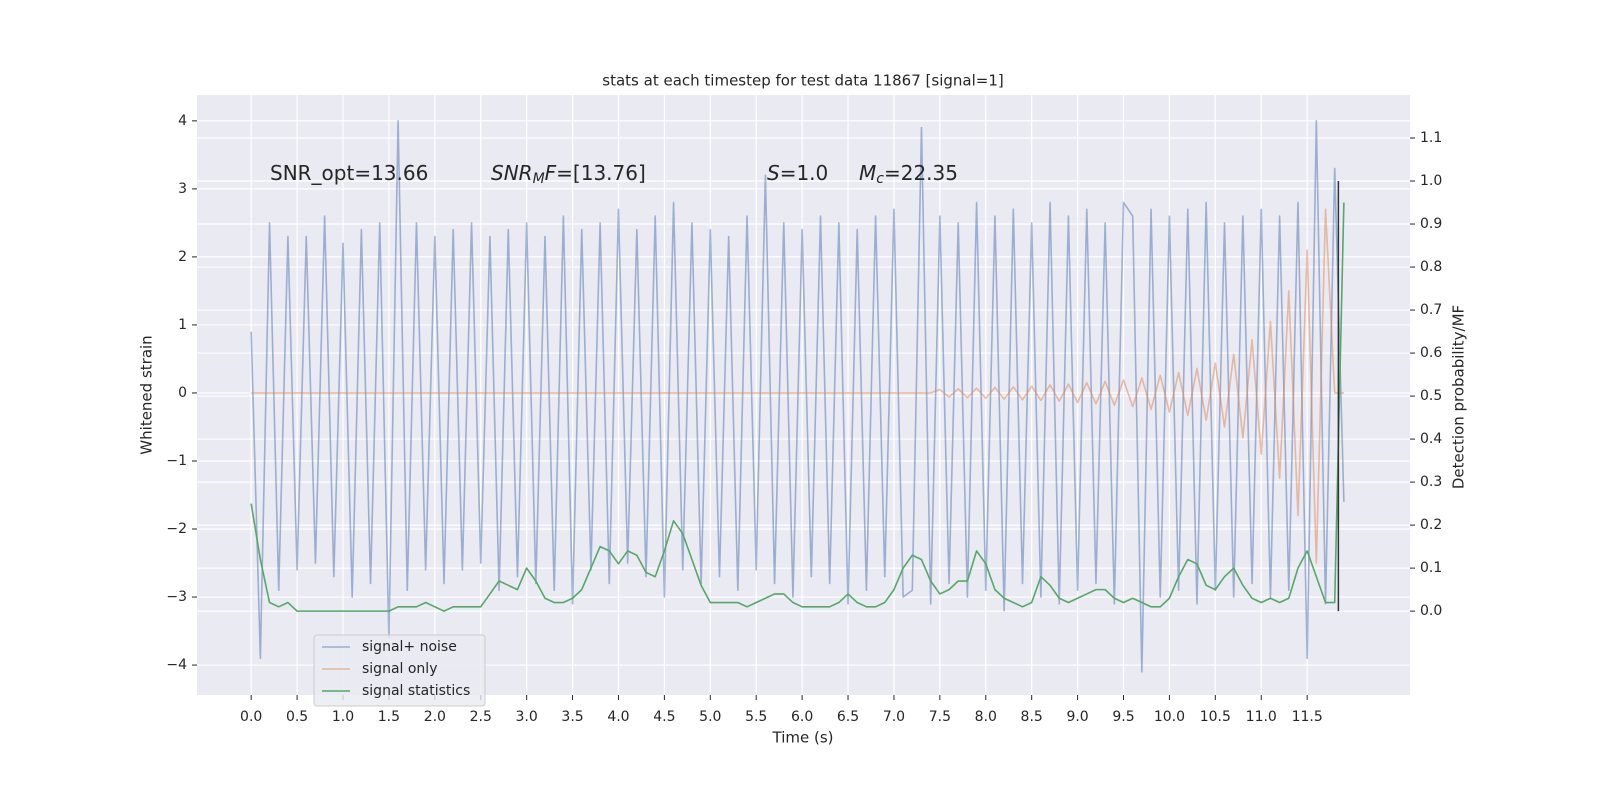  I want to click on x-tick-label: 6.5, so click(848, 717).